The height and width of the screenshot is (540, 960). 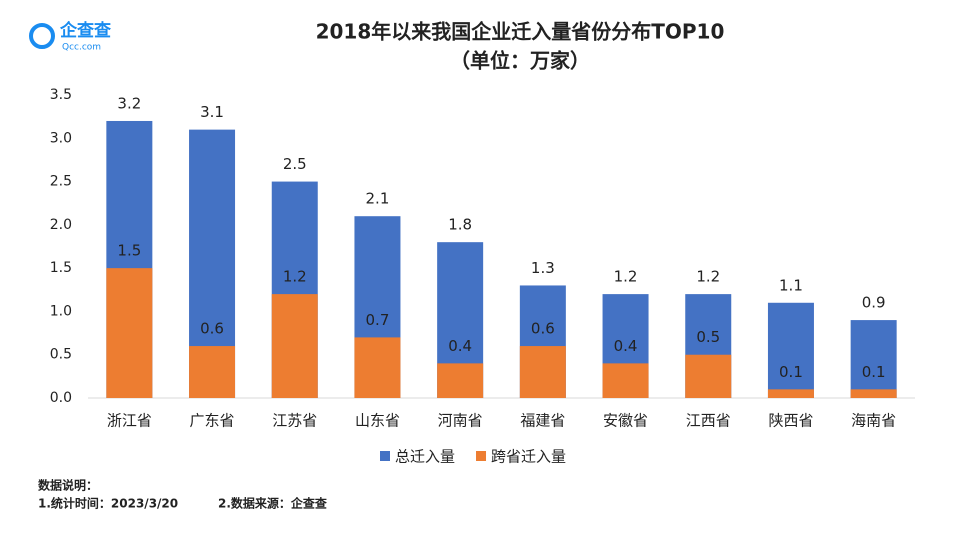 What do you see at coordinates (520, 61) in the screenshot?
I see `chart-subtitle: （单位：万家）` at bounding box center [520, 61].